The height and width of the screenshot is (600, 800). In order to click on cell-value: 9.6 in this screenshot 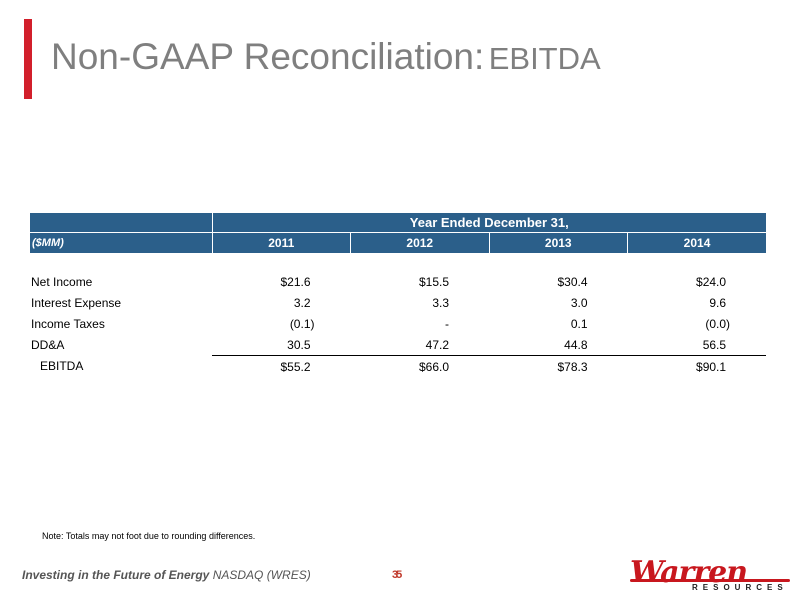, I will do `click(718, 302)`.